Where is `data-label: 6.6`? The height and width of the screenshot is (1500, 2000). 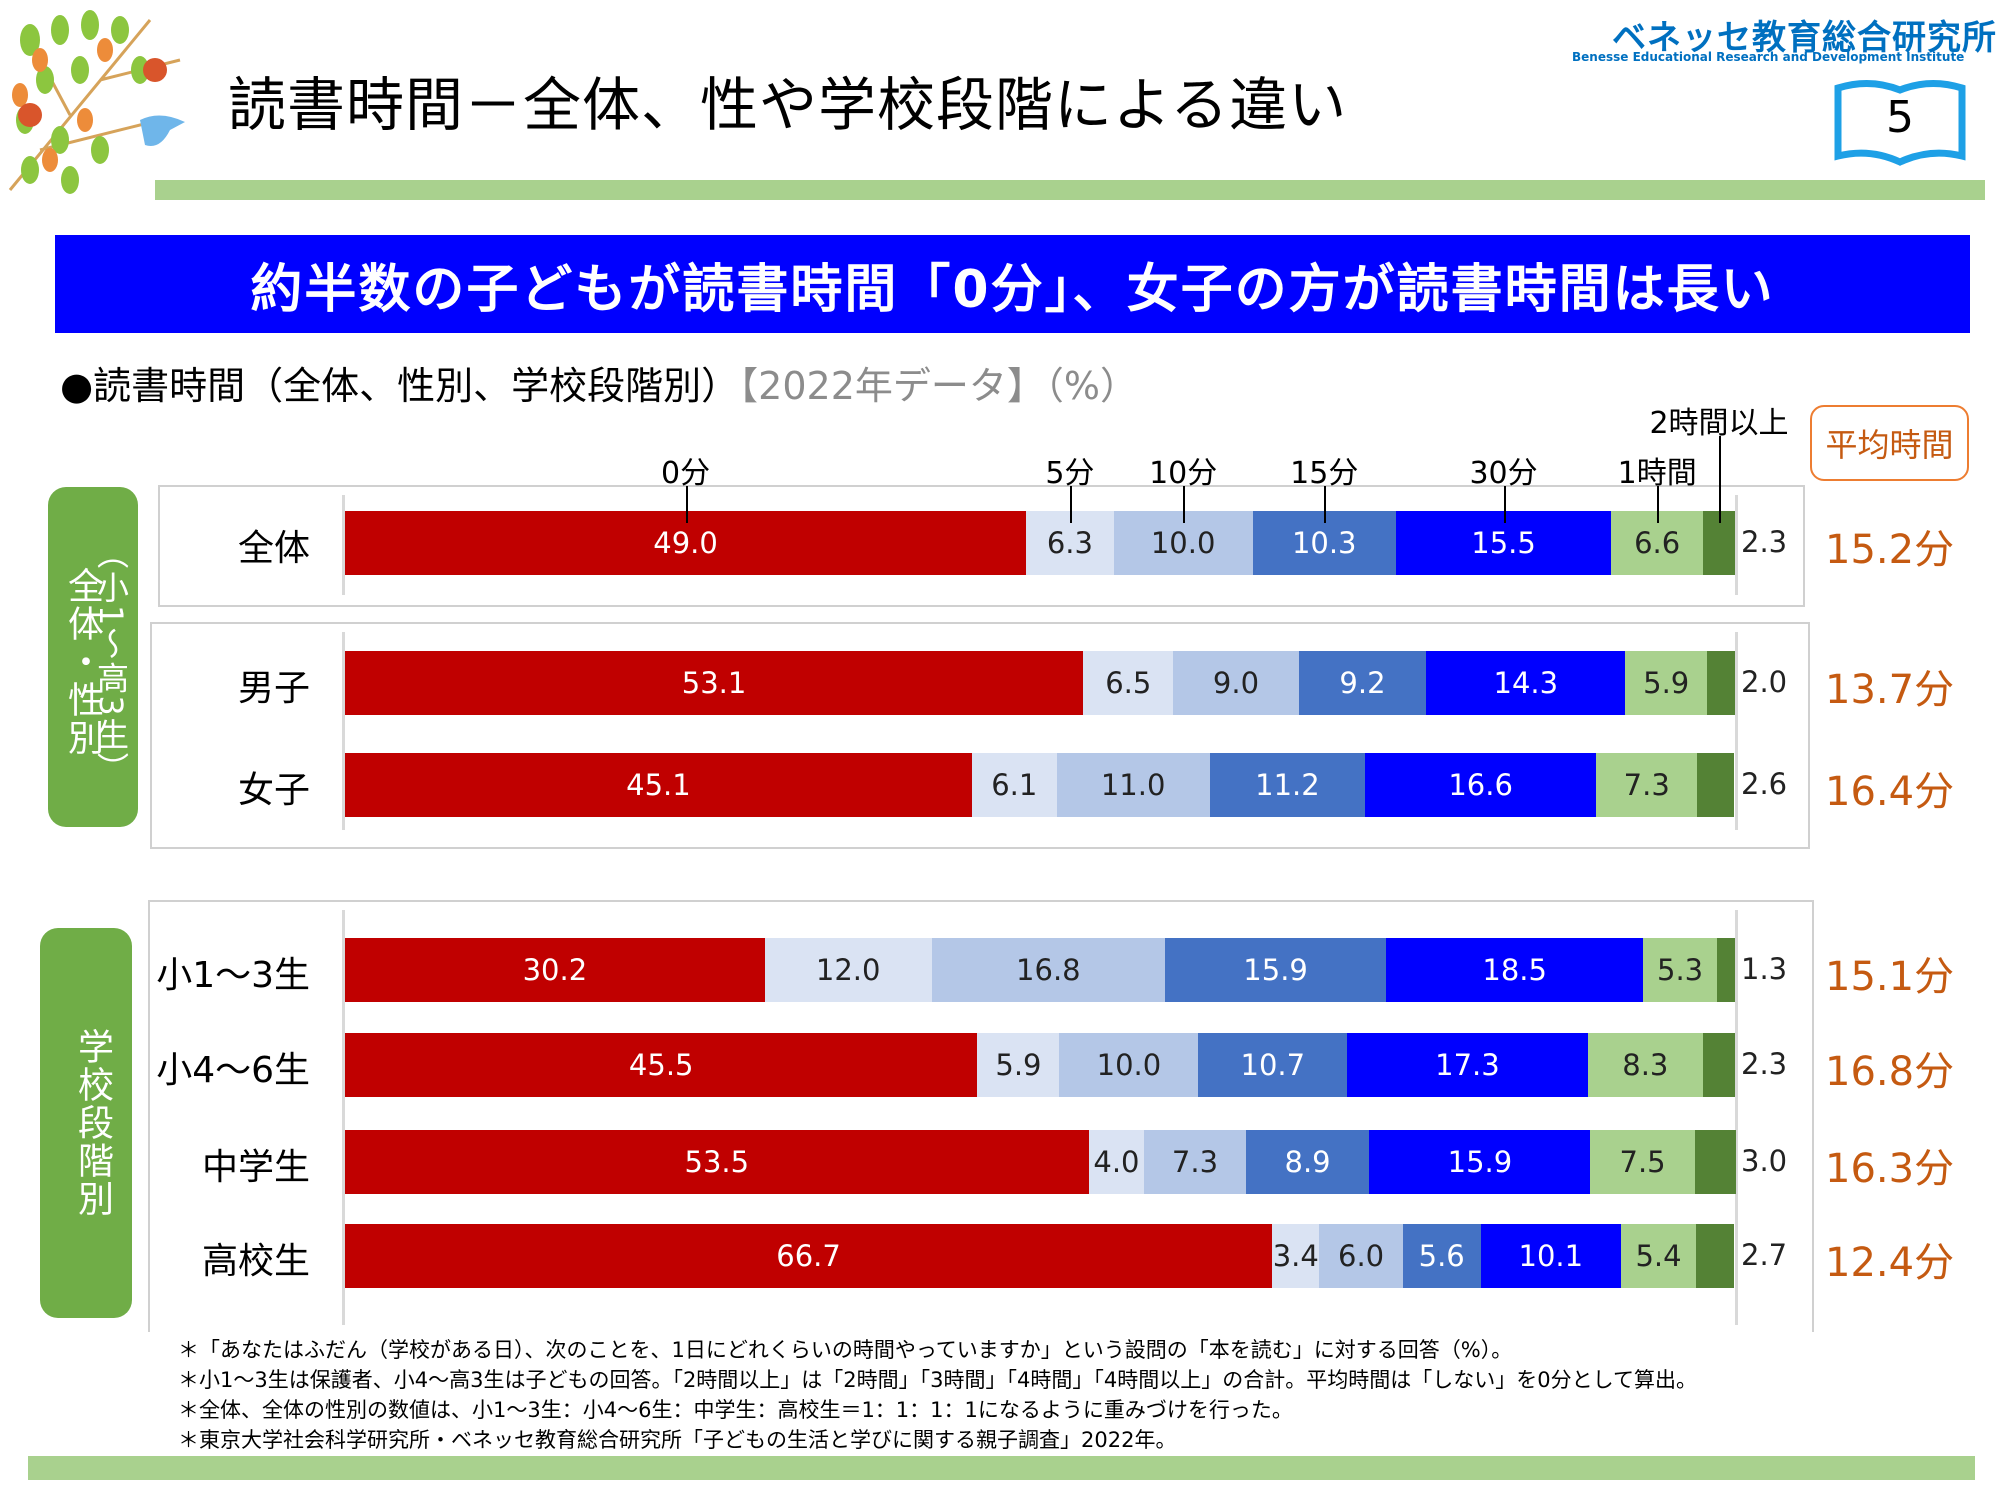 data-label: 6.6 is located at coordinates (1657, 543).